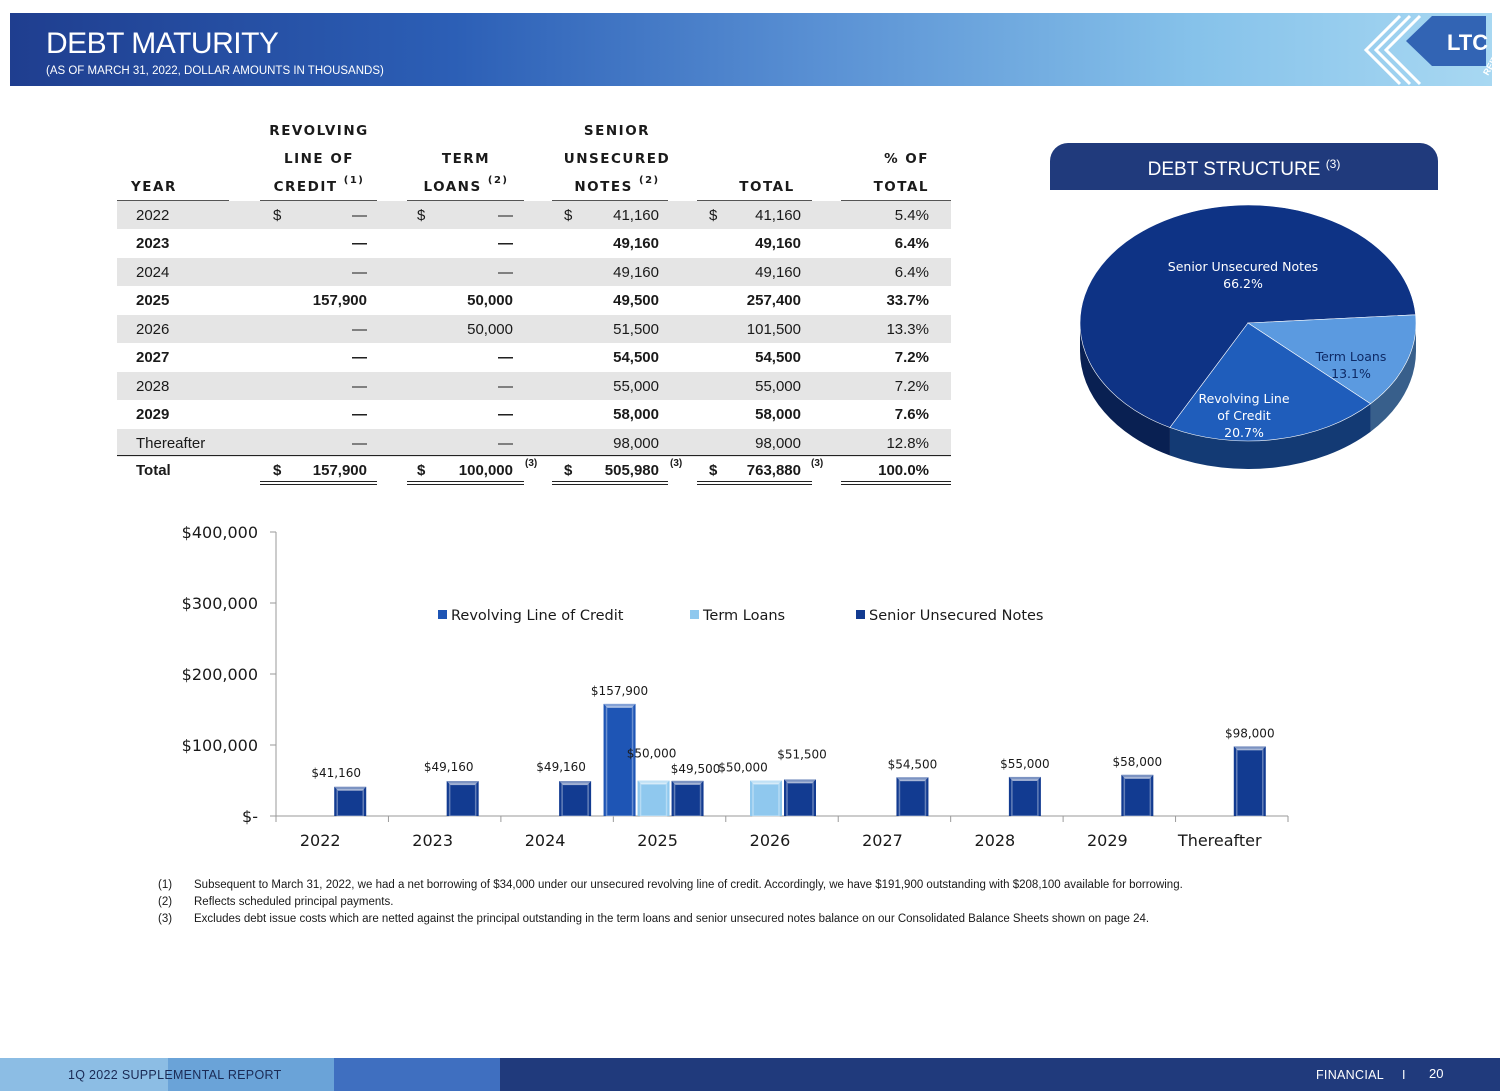  I want to click on y-tick-label: $200,000, so click(220, 674).